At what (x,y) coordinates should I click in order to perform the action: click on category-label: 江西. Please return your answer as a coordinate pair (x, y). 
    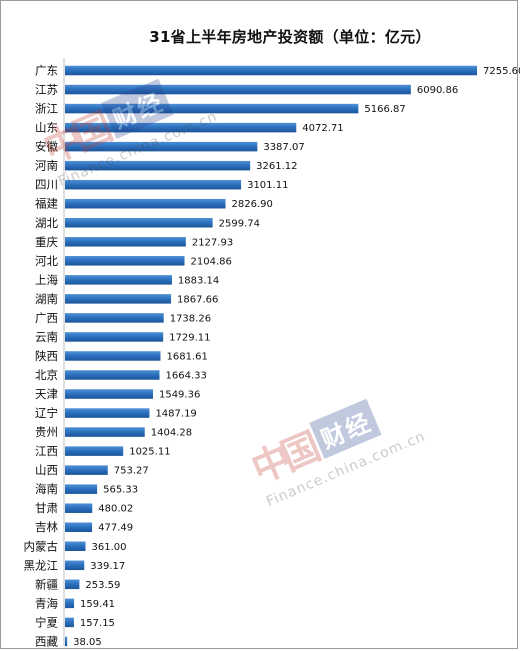
    Looking at the image, I should click on (46, 451).